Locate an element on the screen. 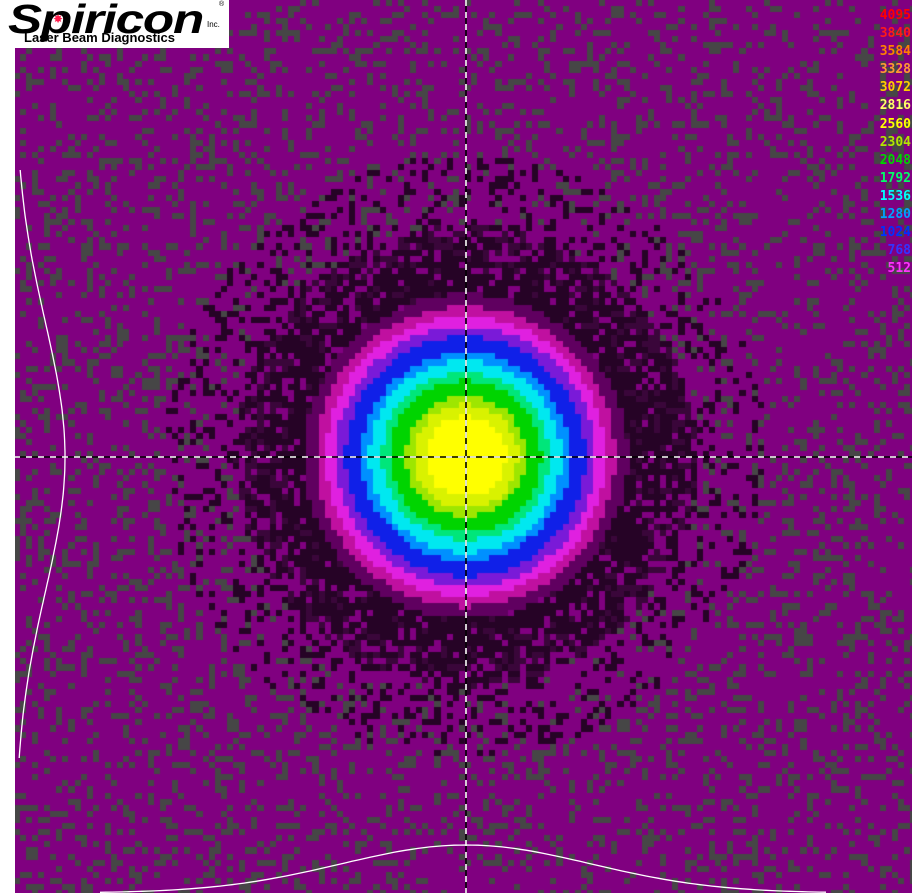 Image resolution: width=914 pixels, height=895 pixels. legend-level: 768 is located at coordinates (899, 251).